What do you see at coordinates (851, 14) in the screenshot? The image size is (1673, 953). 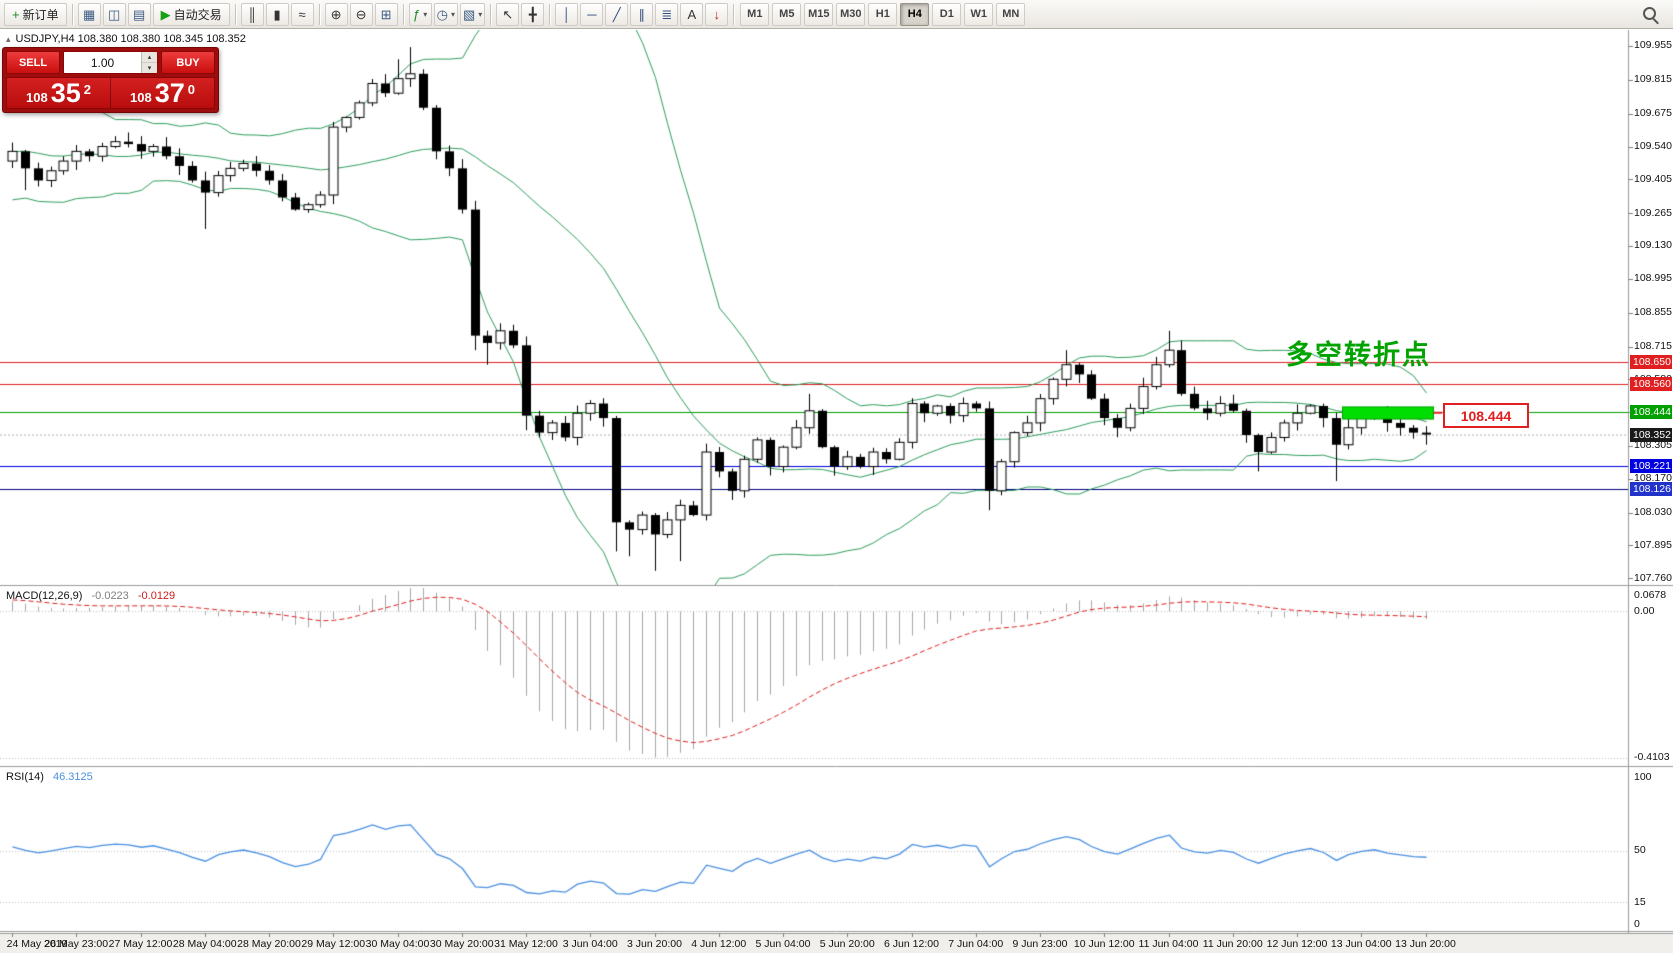 I see `timeframe-m30: M30` at bounding box center [851, 14].